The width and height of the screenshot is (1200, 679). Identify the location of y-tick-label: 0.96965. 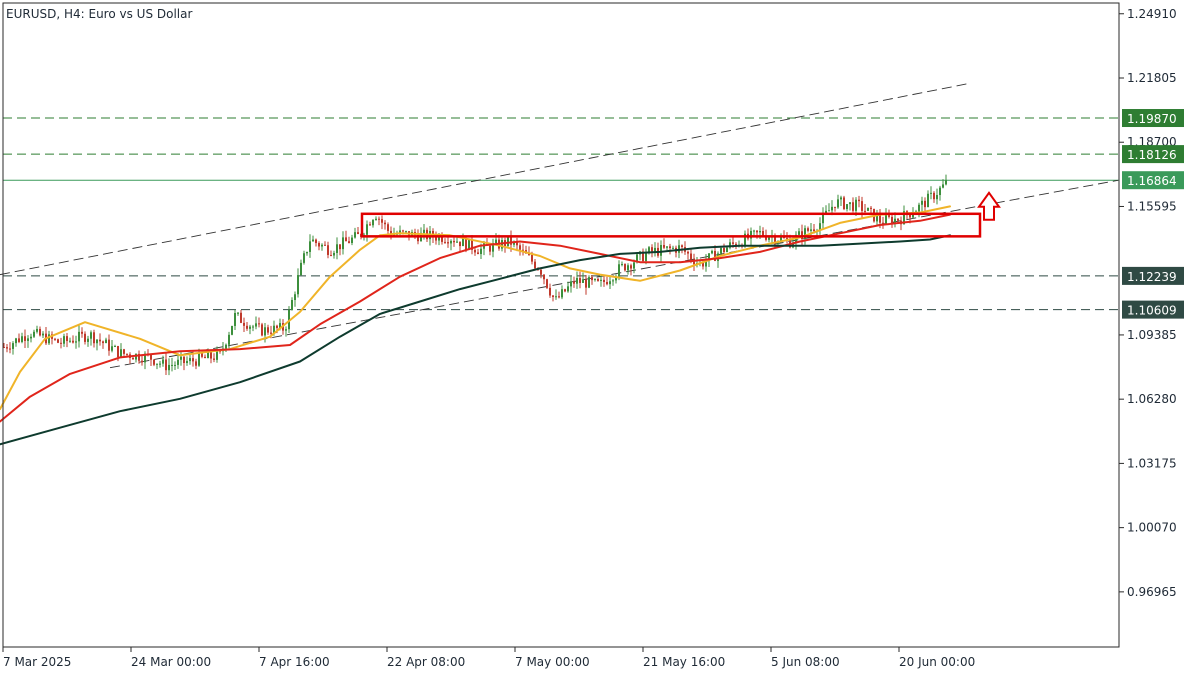
(1152, 592).